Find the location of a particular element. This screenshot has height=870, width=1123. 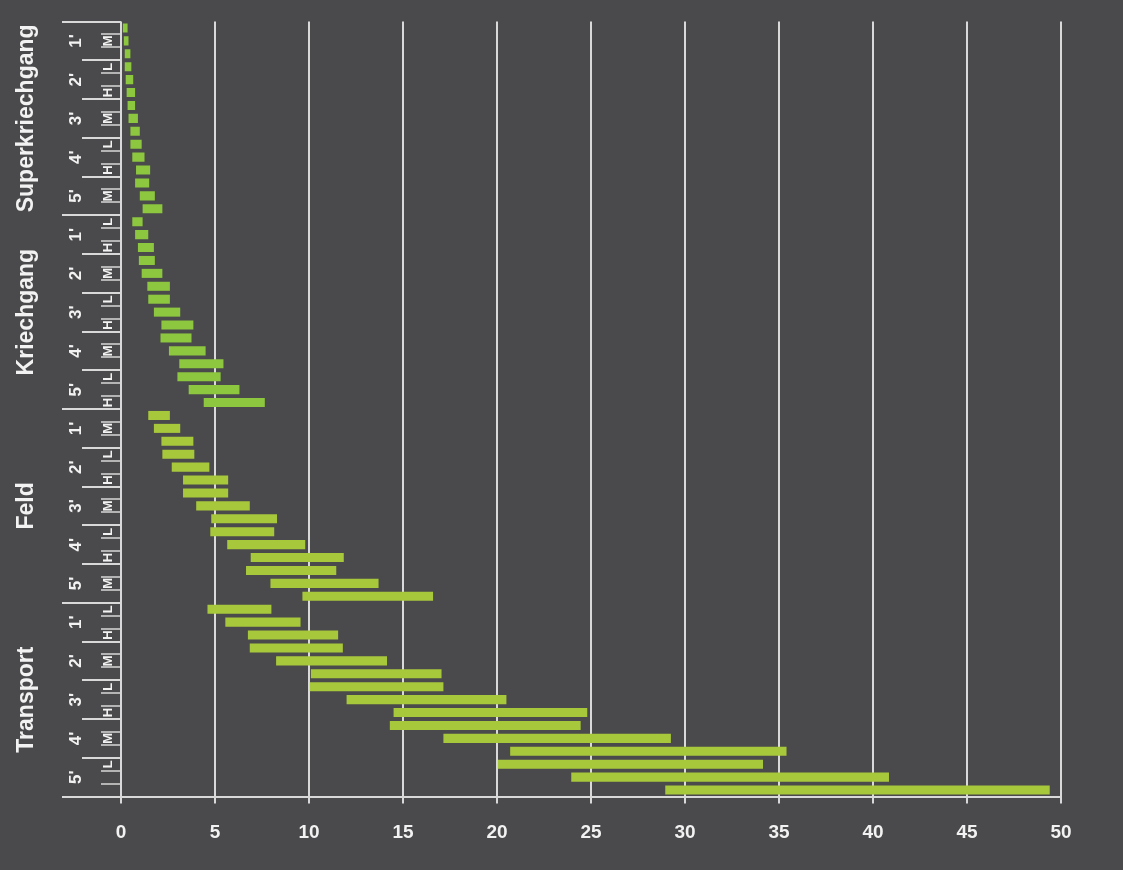

text: Feld is located at coordinates (25, 506).